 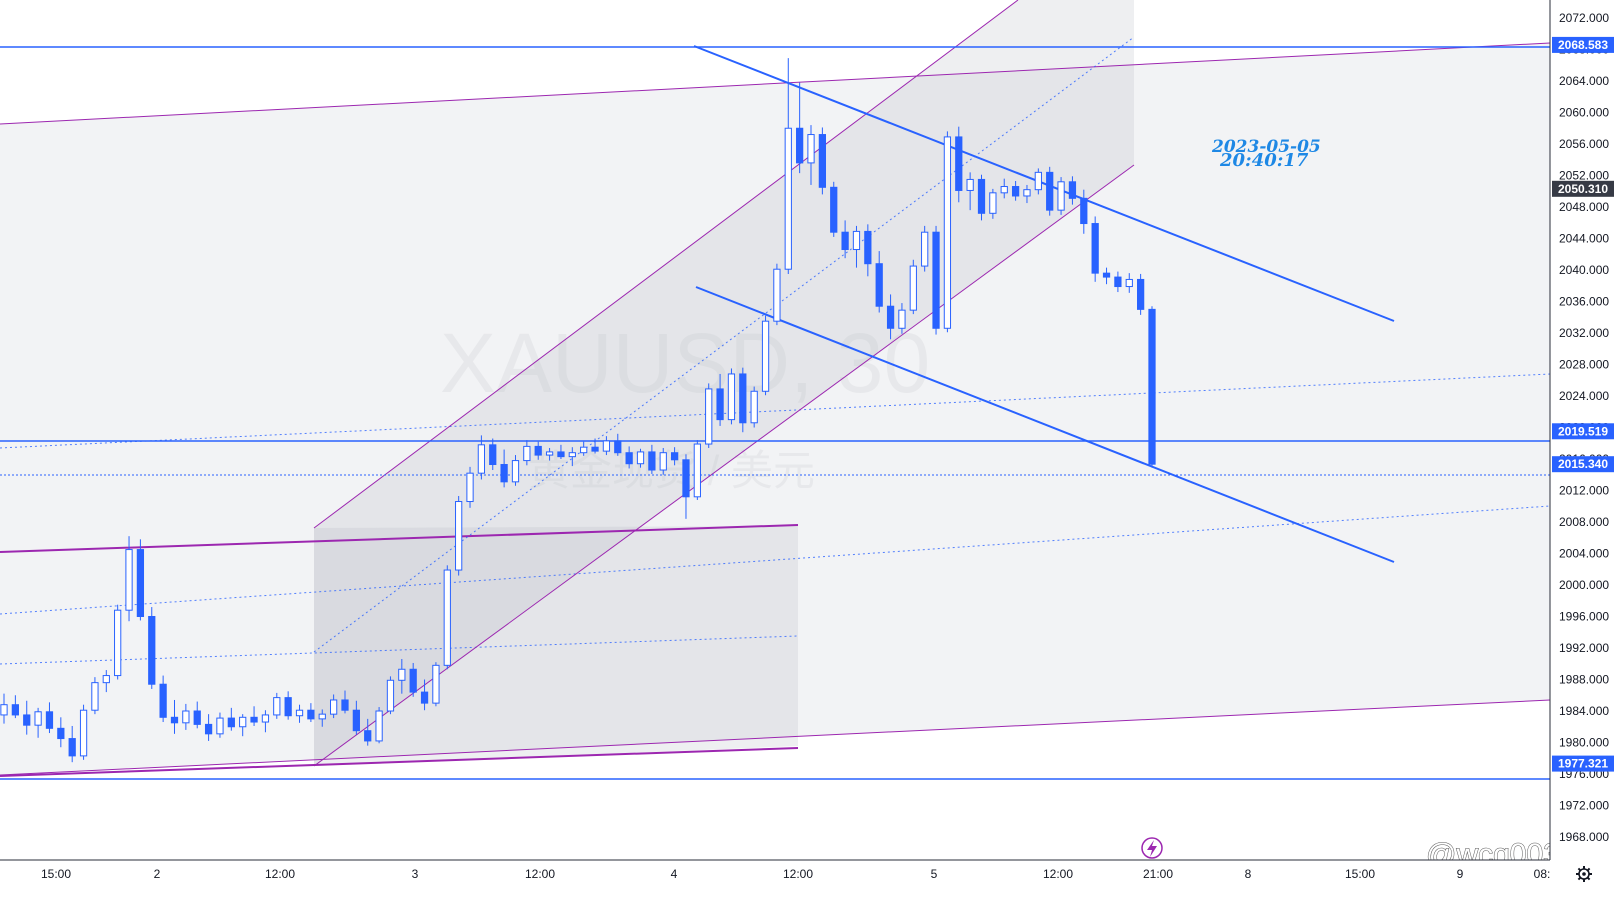 I want to click on lightning-icon, so click(x=1152, y=848).